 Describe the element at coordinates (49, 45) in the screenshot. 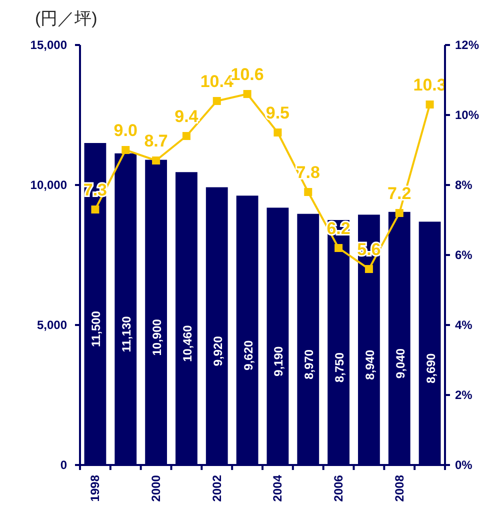

I see `y-tick-label: 15,000` at that location.